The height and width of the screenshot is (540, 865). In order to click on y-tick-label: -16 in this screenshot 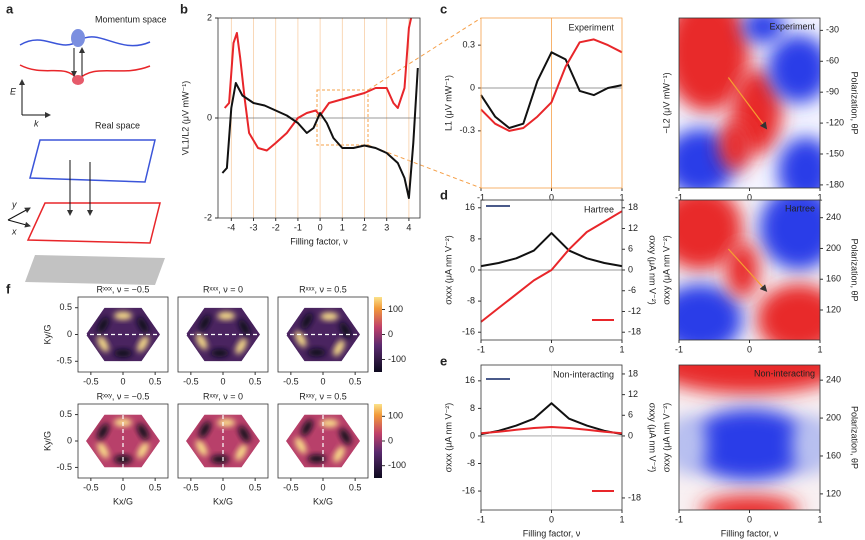, I will do `click(468, 332)`.